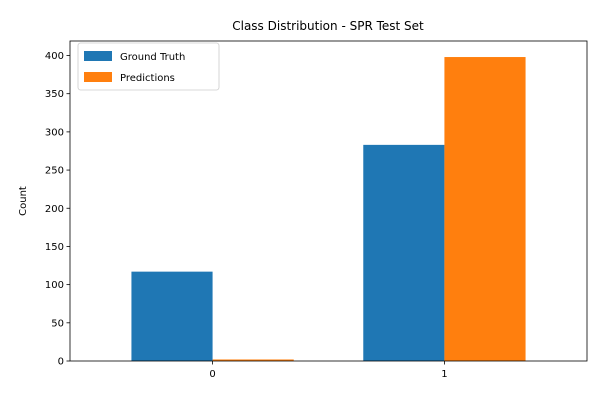  What do you see at coordinates (57, 323) in the screenshot?
I see `y-tick-label: 50` at bounding box center [57, 323].